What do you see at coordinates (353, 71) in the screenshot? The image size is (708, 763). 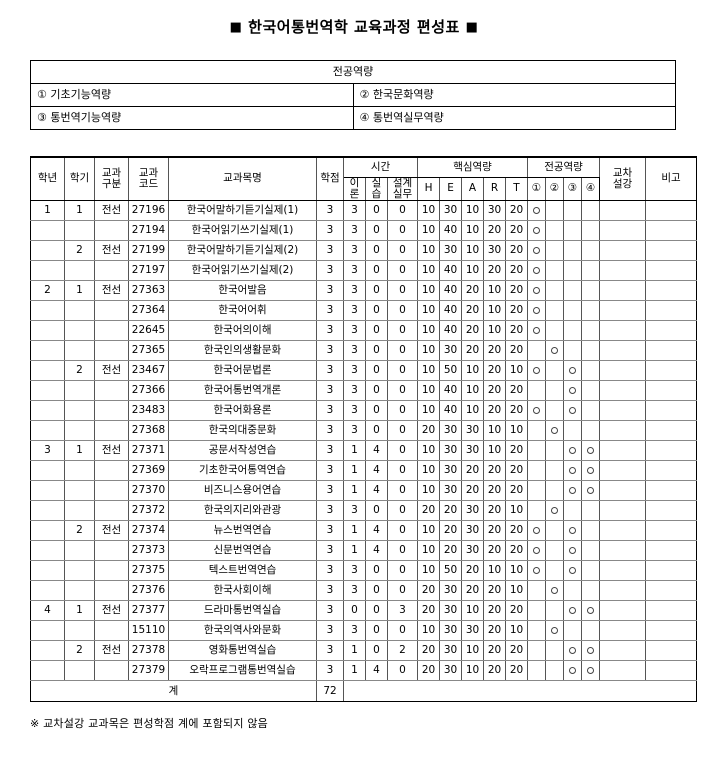 I see `legend-heading-row: 전공역량` at bounding box center [353, 71].